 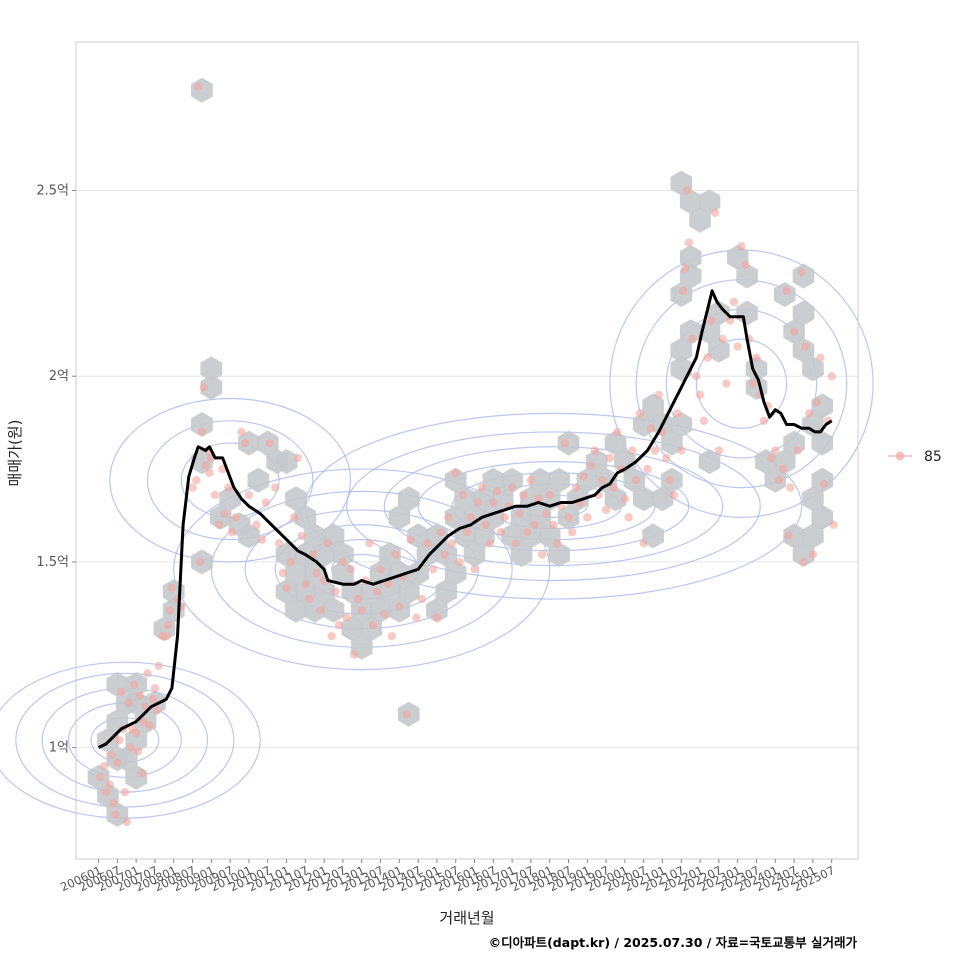 What do you see at coordinates (466, 918) in the screenshot?
I see `x-axis-title: 거래년월` at bounding box center [466, 918].